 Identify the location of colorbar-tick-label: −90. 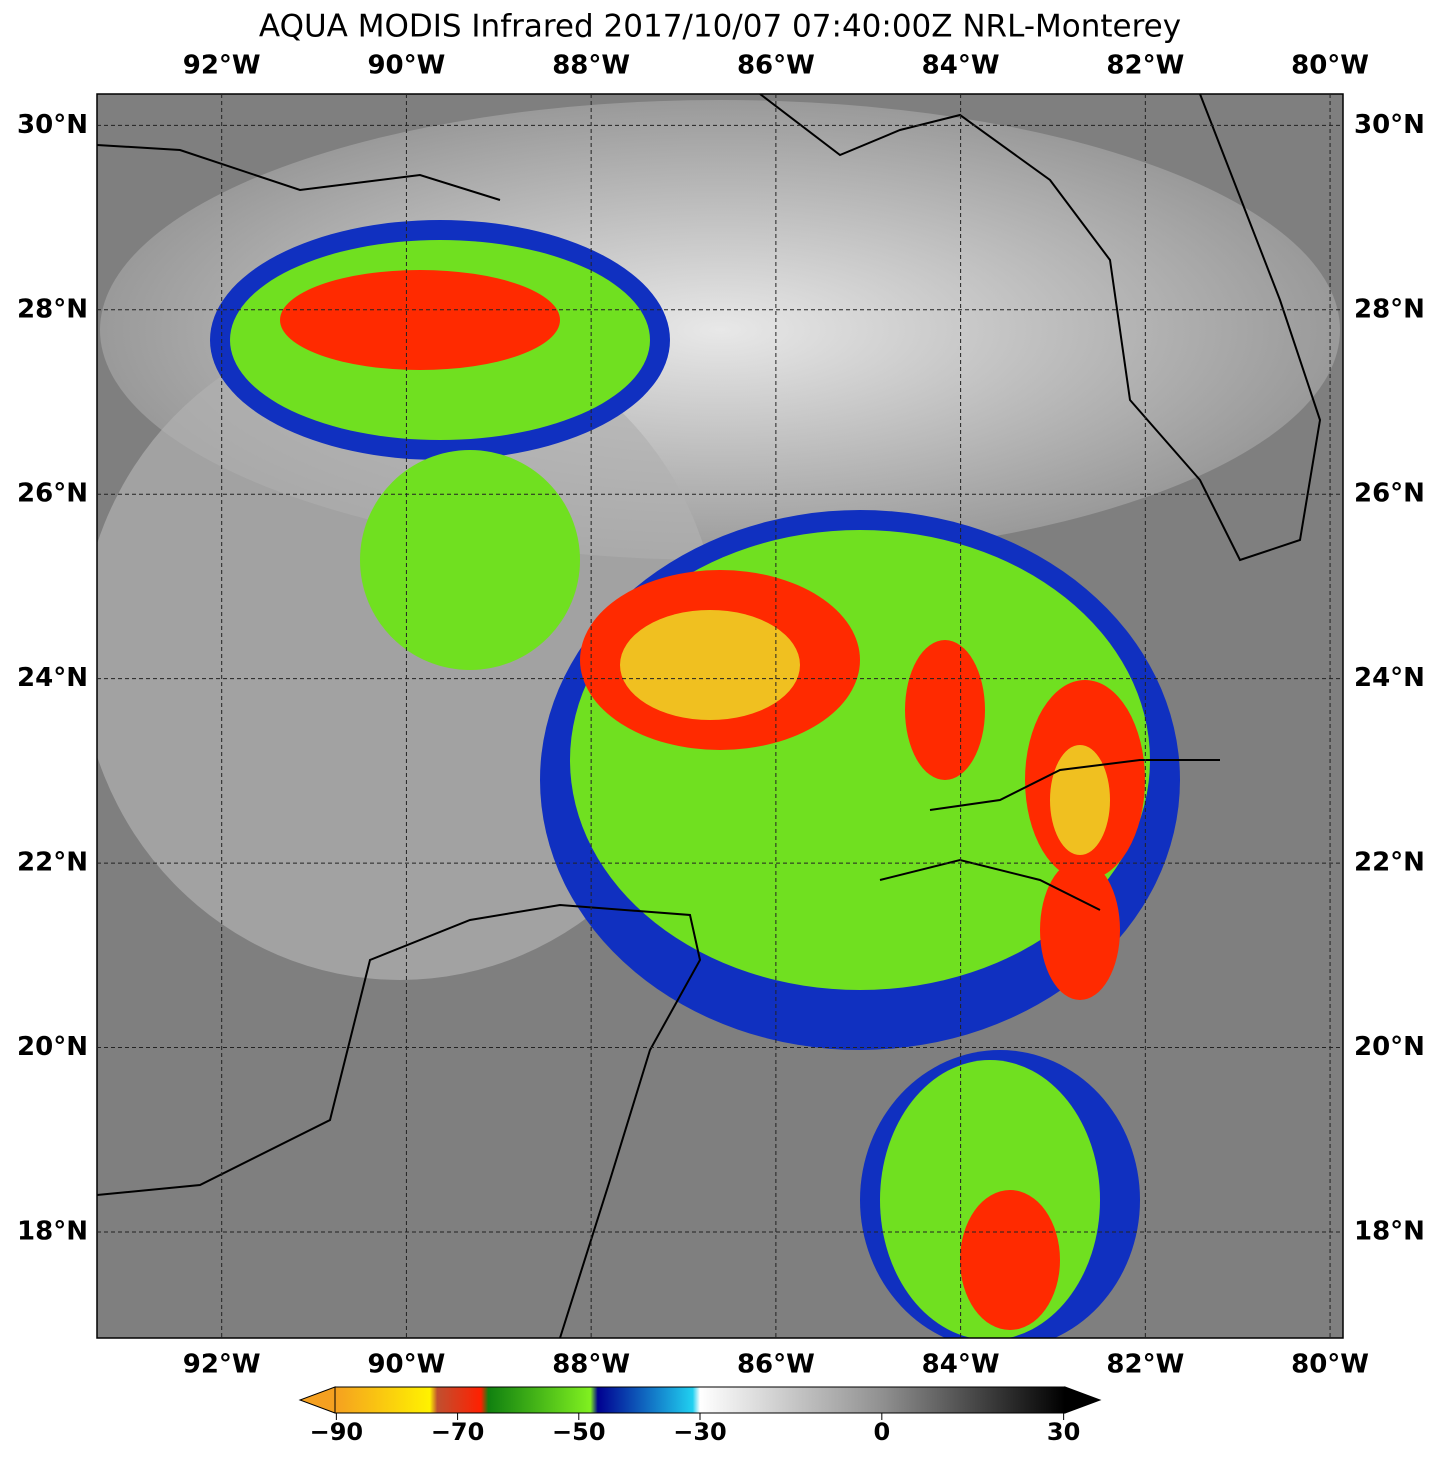
(337, 1432).